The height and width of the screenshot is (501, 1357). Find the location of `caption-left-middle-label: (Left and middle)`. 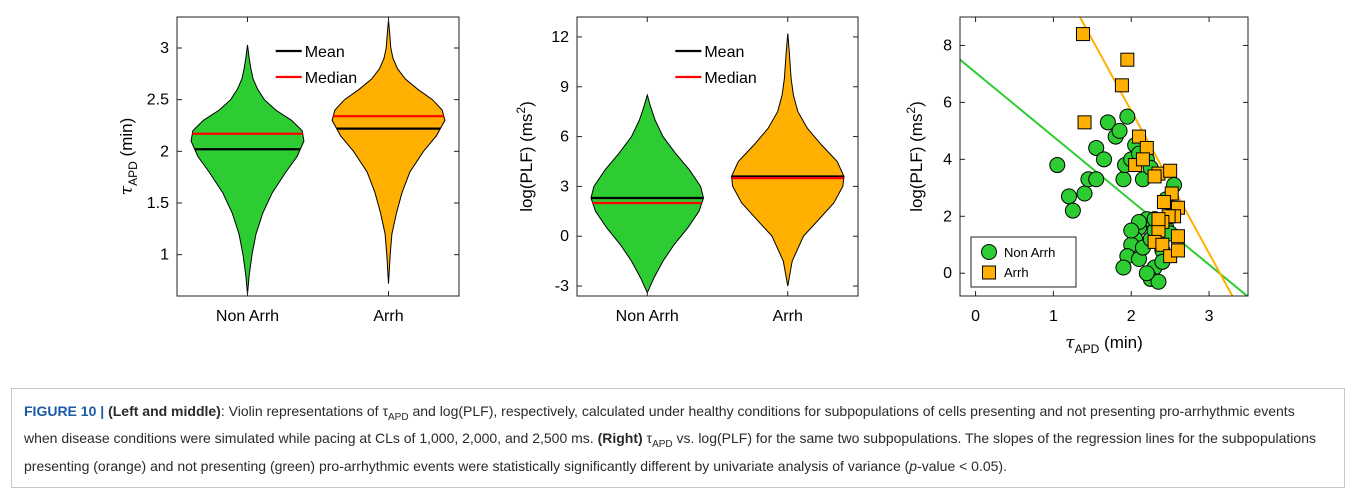

caption-left-middle-label: (Left and middle) is located at coordinates (164, 411).